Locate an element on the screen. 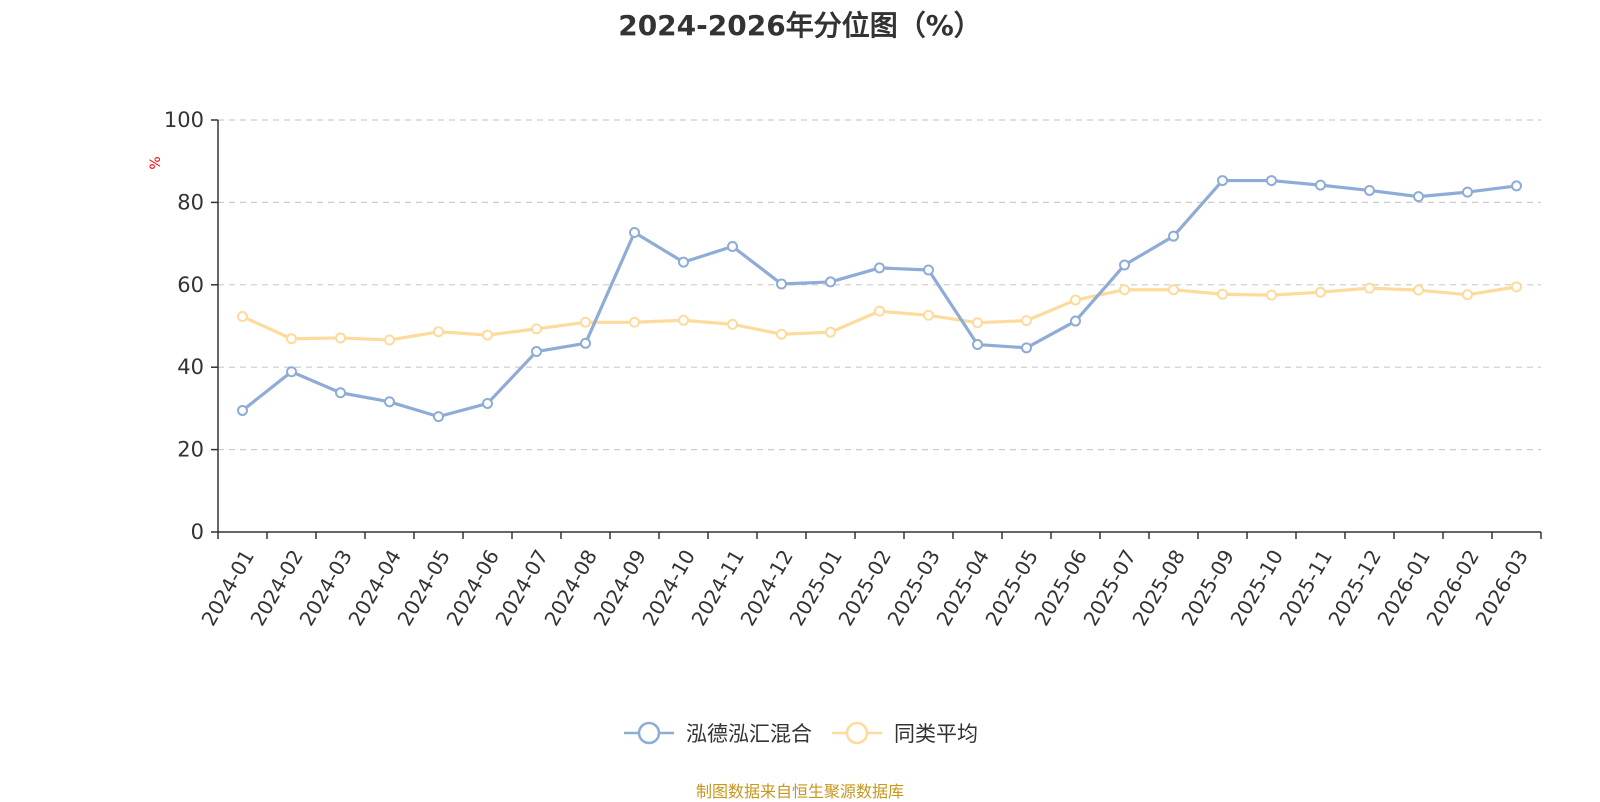  y-tick-label: 80 is located at coordinates (190, 202).